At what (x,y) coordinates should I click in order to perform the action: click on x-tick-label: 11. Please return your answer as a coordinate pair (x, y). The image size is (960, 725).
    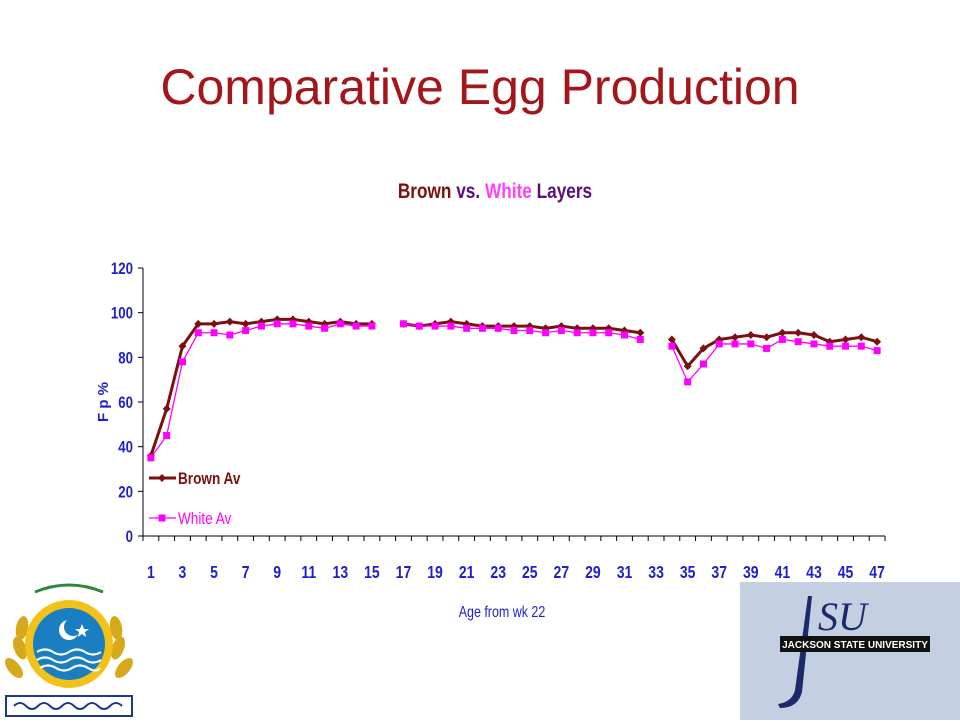
    Looking at the image, I should click on (308, 572).